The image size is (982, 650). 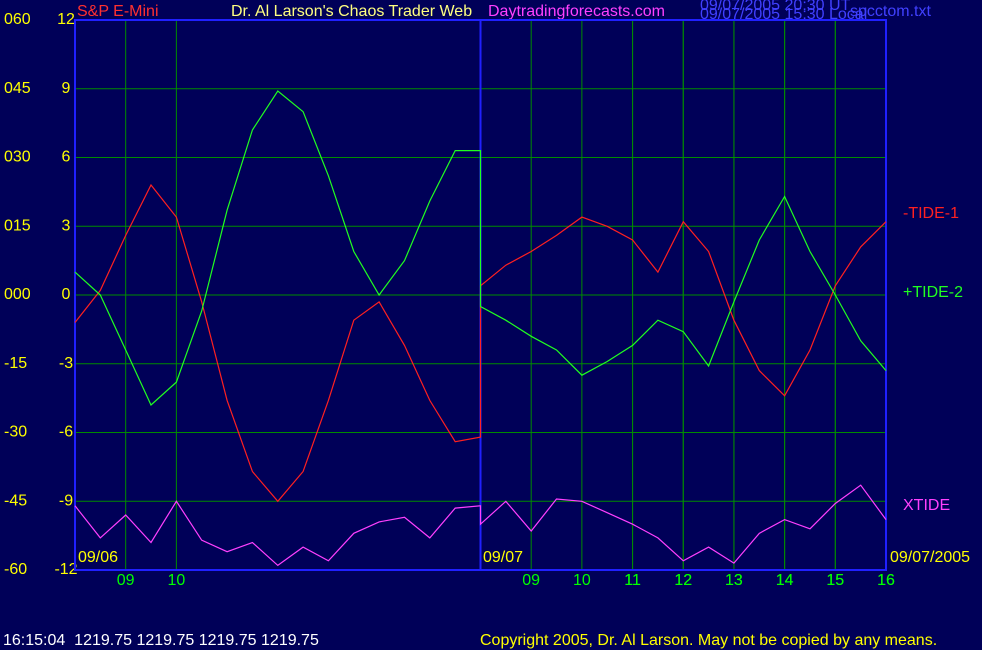 I want to click on y2-tick-label: -60, so click(x=15, y=569).